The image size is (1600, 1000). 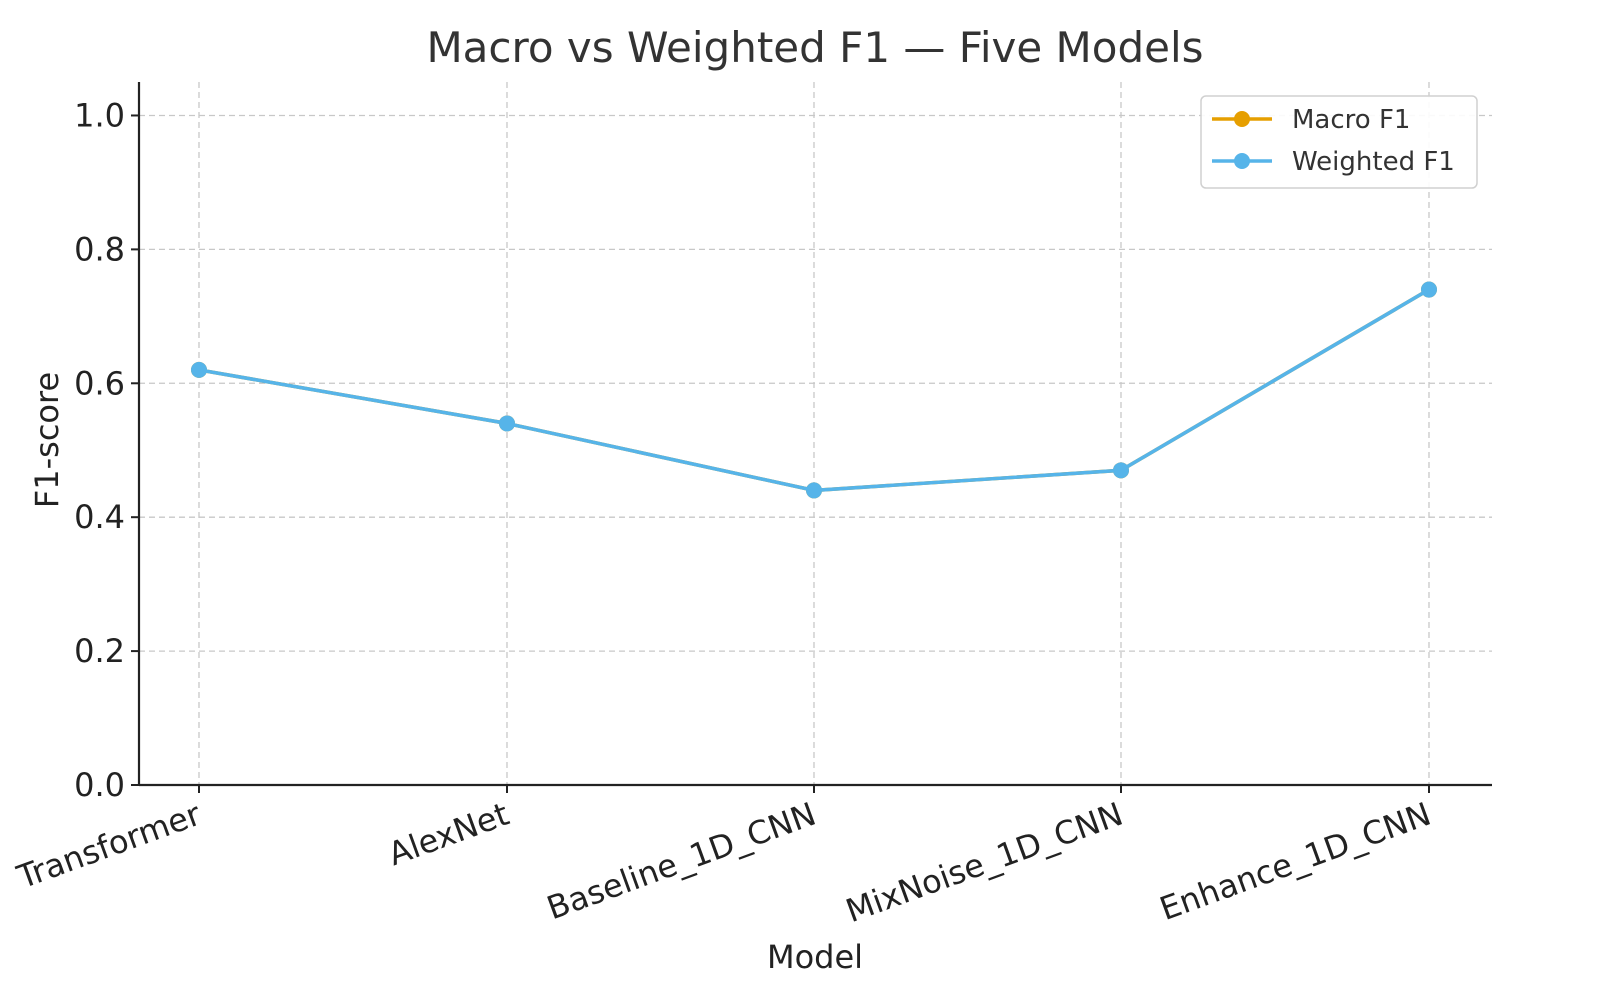 What do you see at coordinates (99, 785) in the screenshot?
I see `y-tick-label: 0.0` at bounding box center [99, 785].